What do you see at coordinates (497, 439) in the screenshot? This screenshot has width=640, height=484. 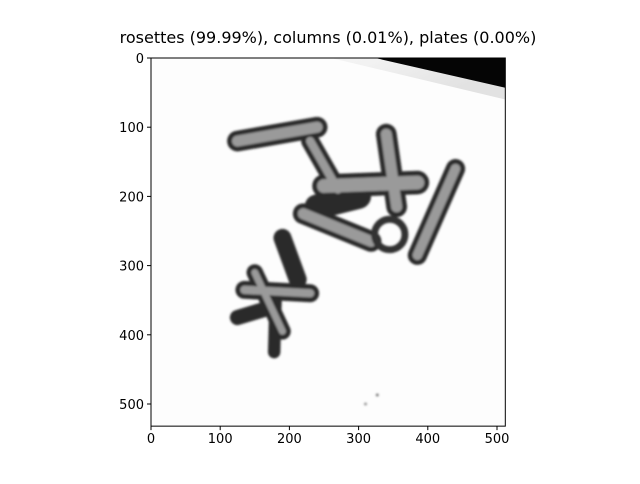 I see `x-tick-label: 500` at bounding box center [497, 439].